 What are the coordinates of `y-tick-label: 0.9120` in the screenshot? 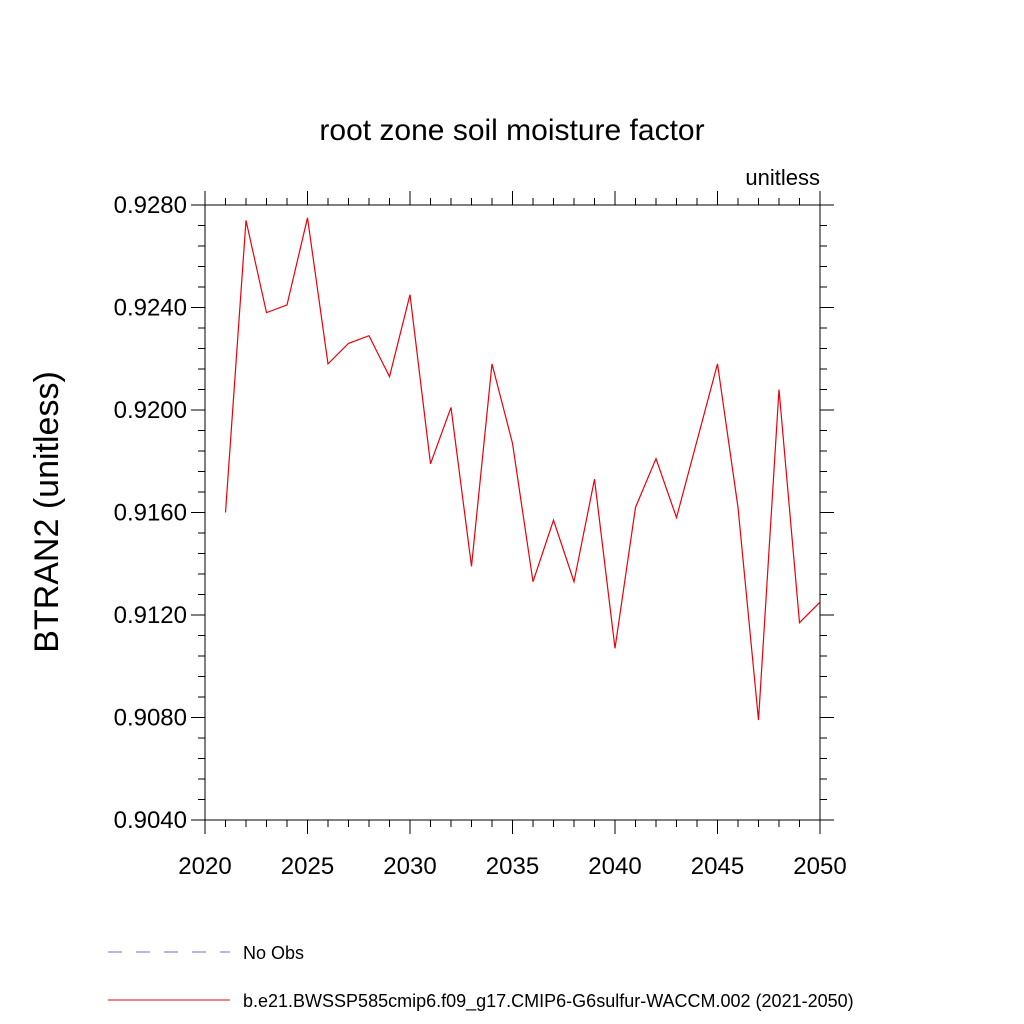 It's located at (150, 615).